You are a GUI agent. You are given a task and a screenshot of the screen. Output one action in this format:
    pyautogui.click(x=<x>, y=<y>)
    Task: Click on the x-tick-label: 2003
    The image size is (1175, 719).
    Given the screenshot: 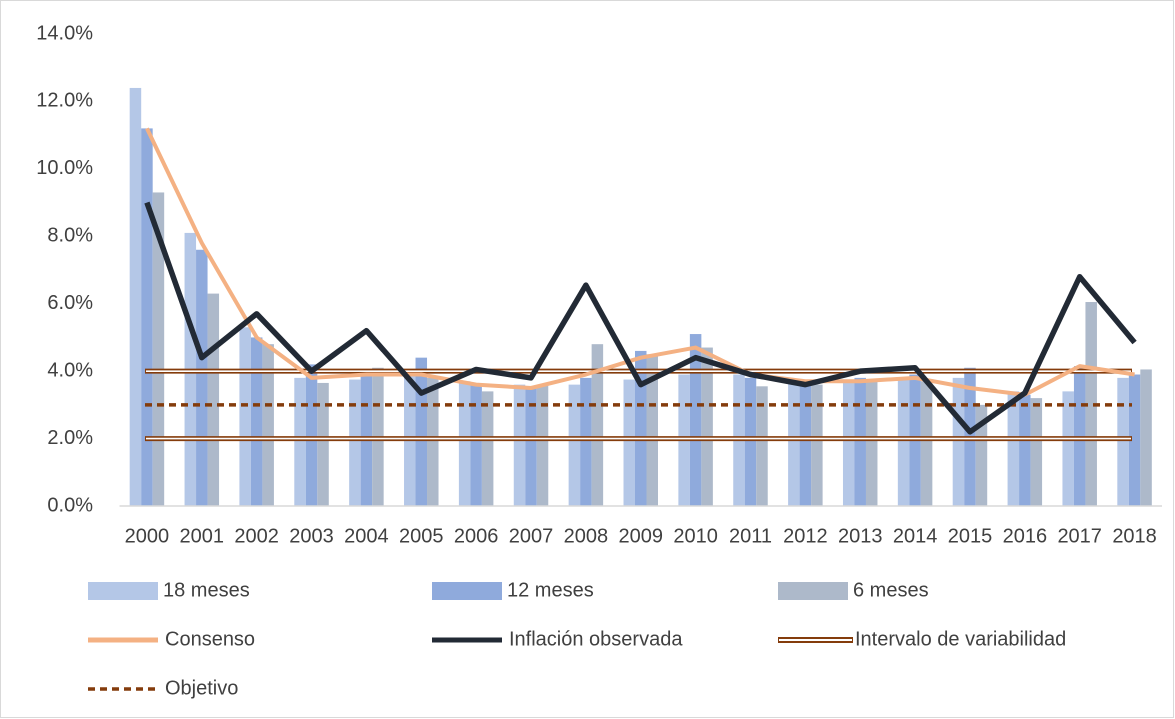 What is the action you would take?
    pyautogui.click(x=311, y=536)
    